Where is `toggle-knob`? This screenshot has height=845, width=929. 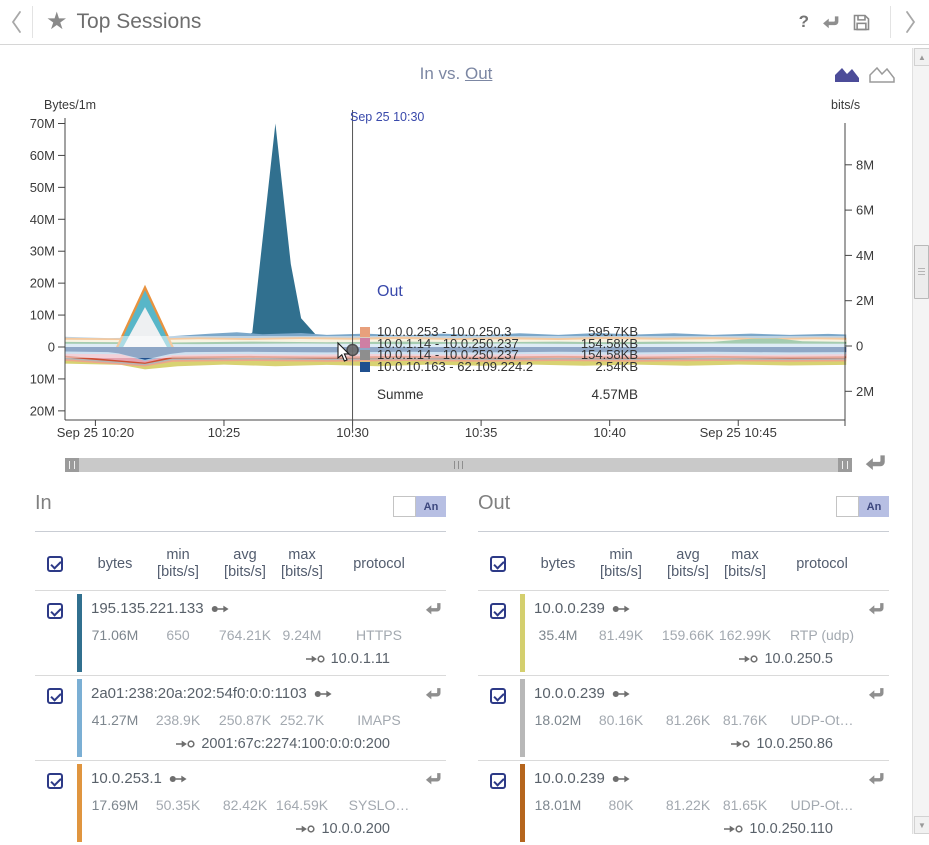
toggle-knob is located at coordinates (404, 506).